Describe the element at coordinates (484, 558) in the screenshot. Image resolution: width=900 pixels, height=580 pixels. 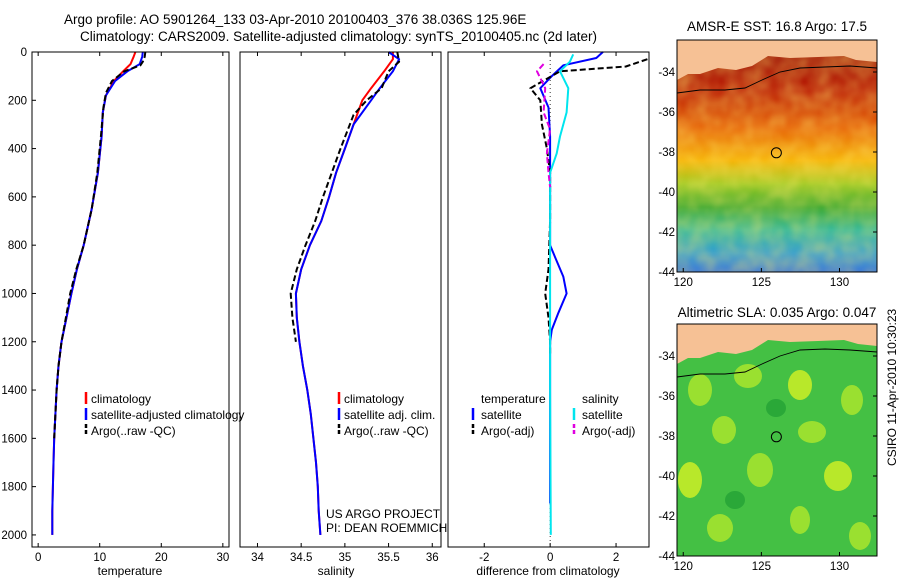
I see `x-tick-label: -2` at that location.